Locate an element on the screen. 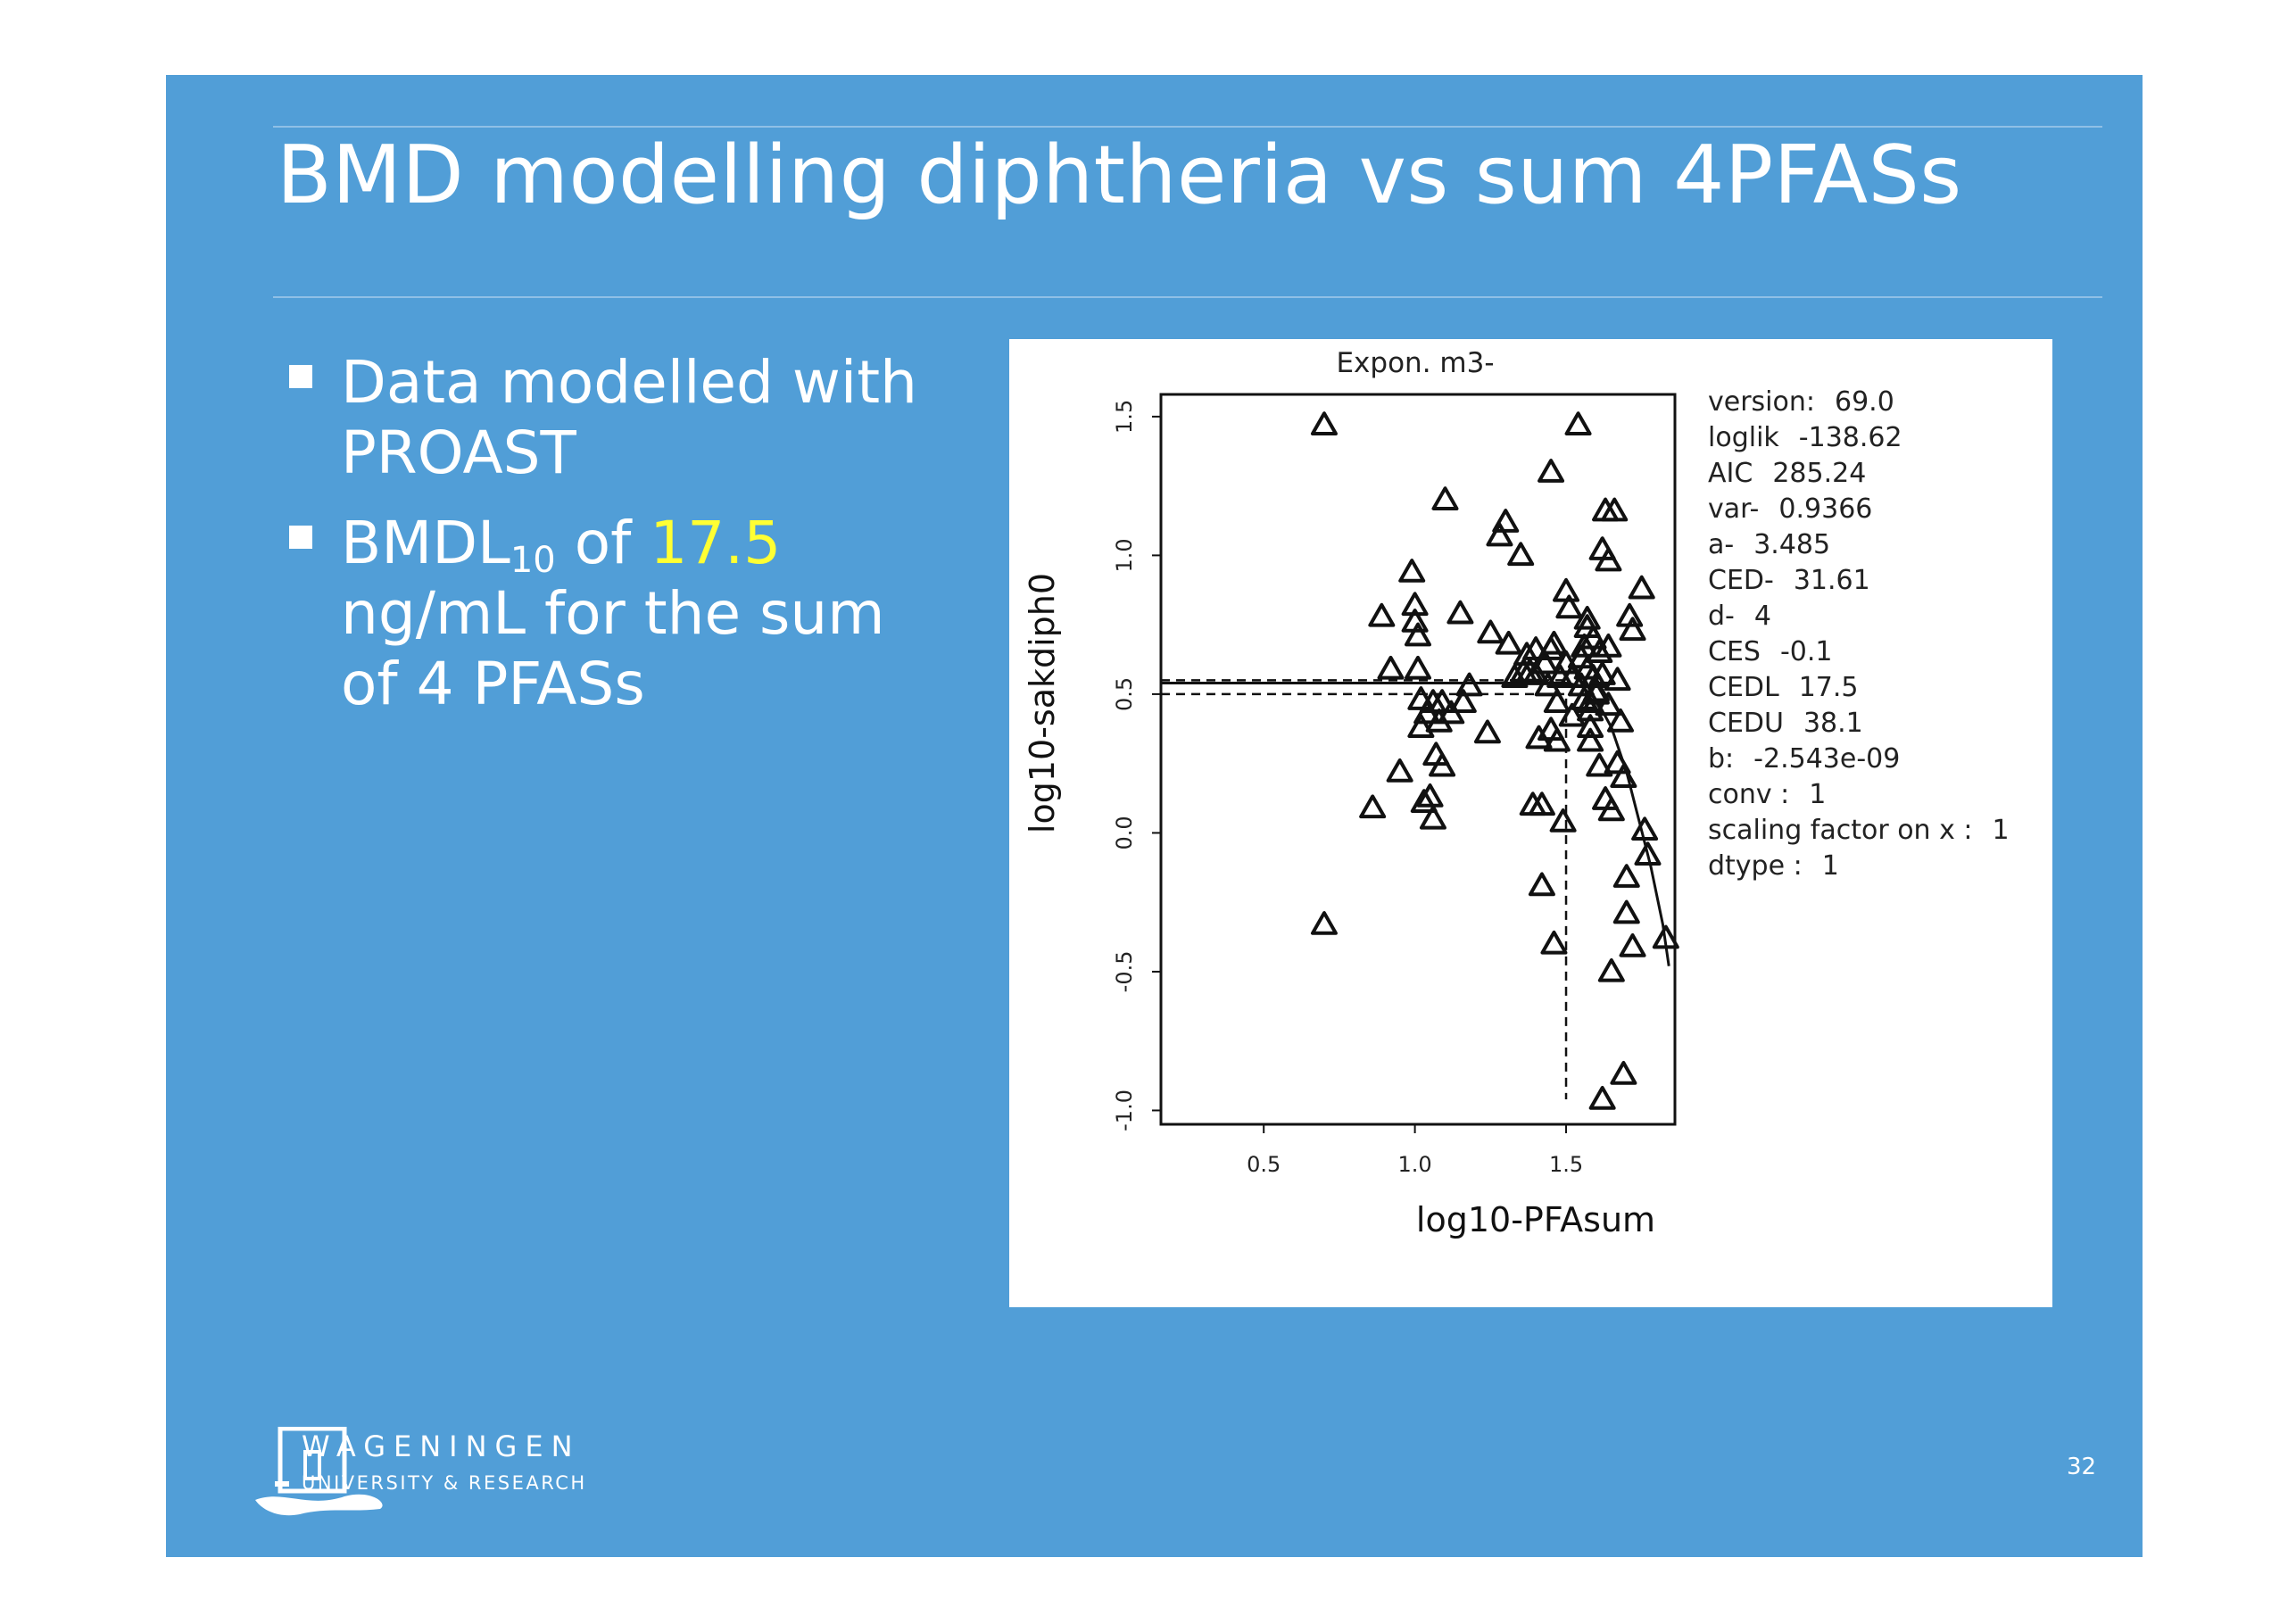 This screenshot has height=1624, width=2296. annotation-key: CEDU is located at coordinates (1746, 723).